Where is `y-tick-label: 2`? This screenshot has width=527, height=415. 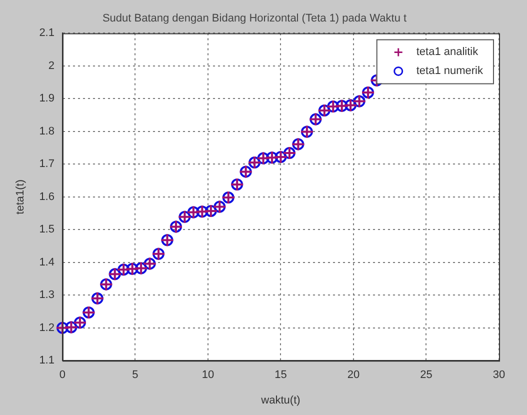 y-tick-label: 2 is located at coordinates (51, 66).